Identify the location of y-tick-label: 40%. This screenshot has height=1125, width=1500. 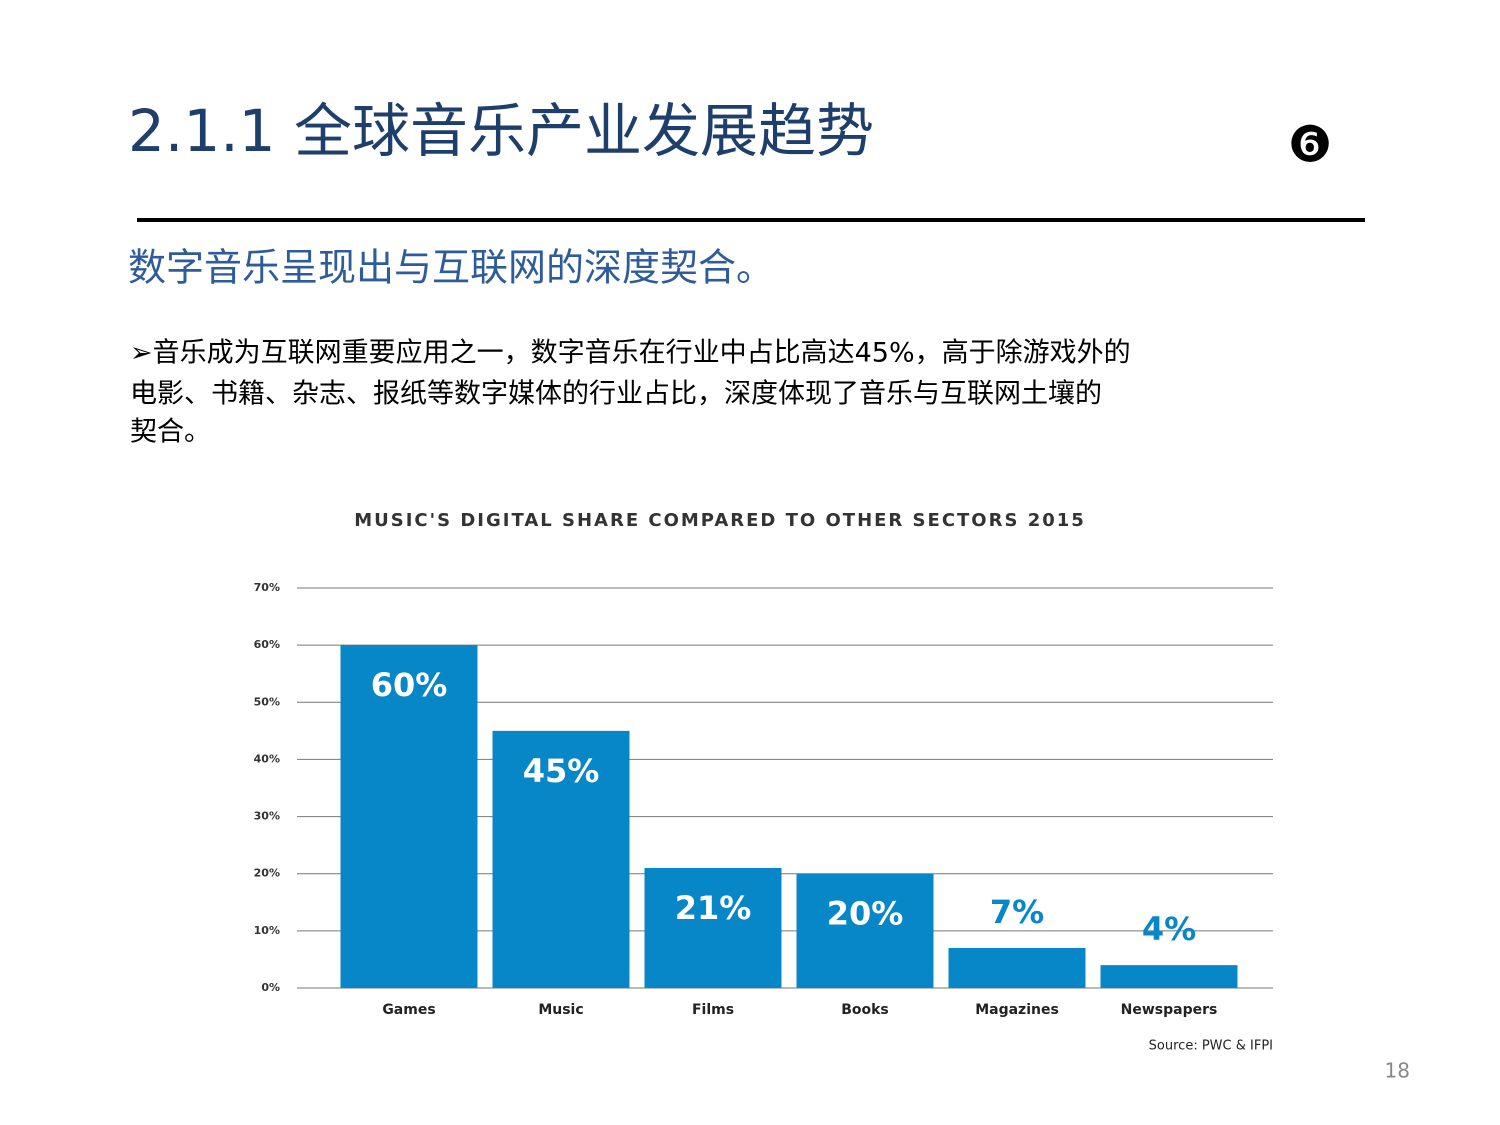
(267, 758).